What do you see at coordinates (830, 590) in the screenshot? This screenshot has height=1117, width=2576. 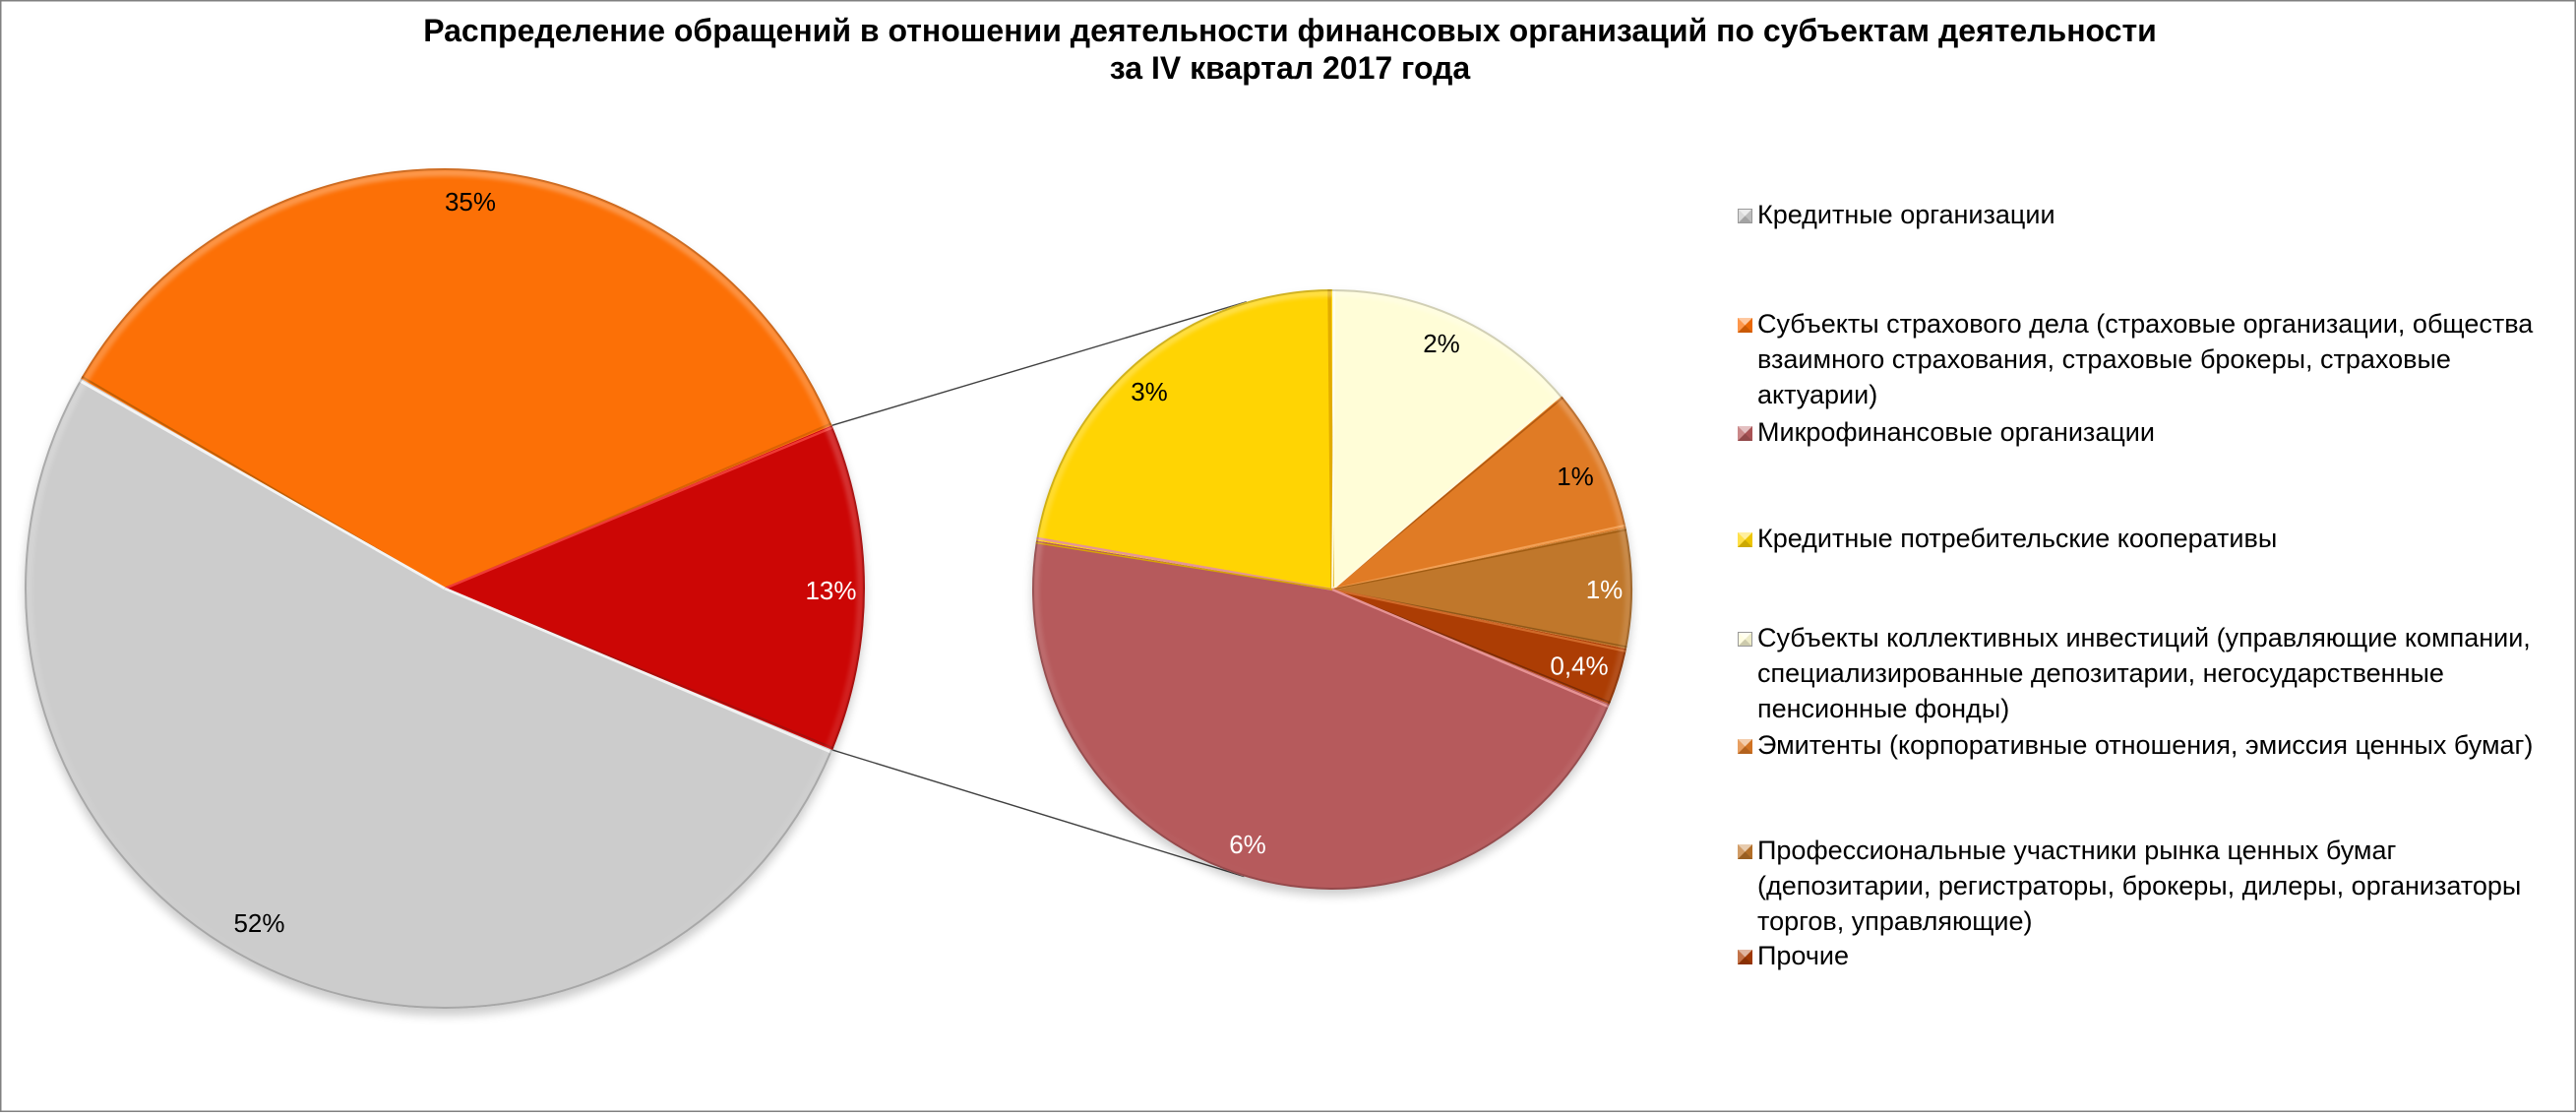 I see `svg-text: 13%` at bounding box center [830, 590].